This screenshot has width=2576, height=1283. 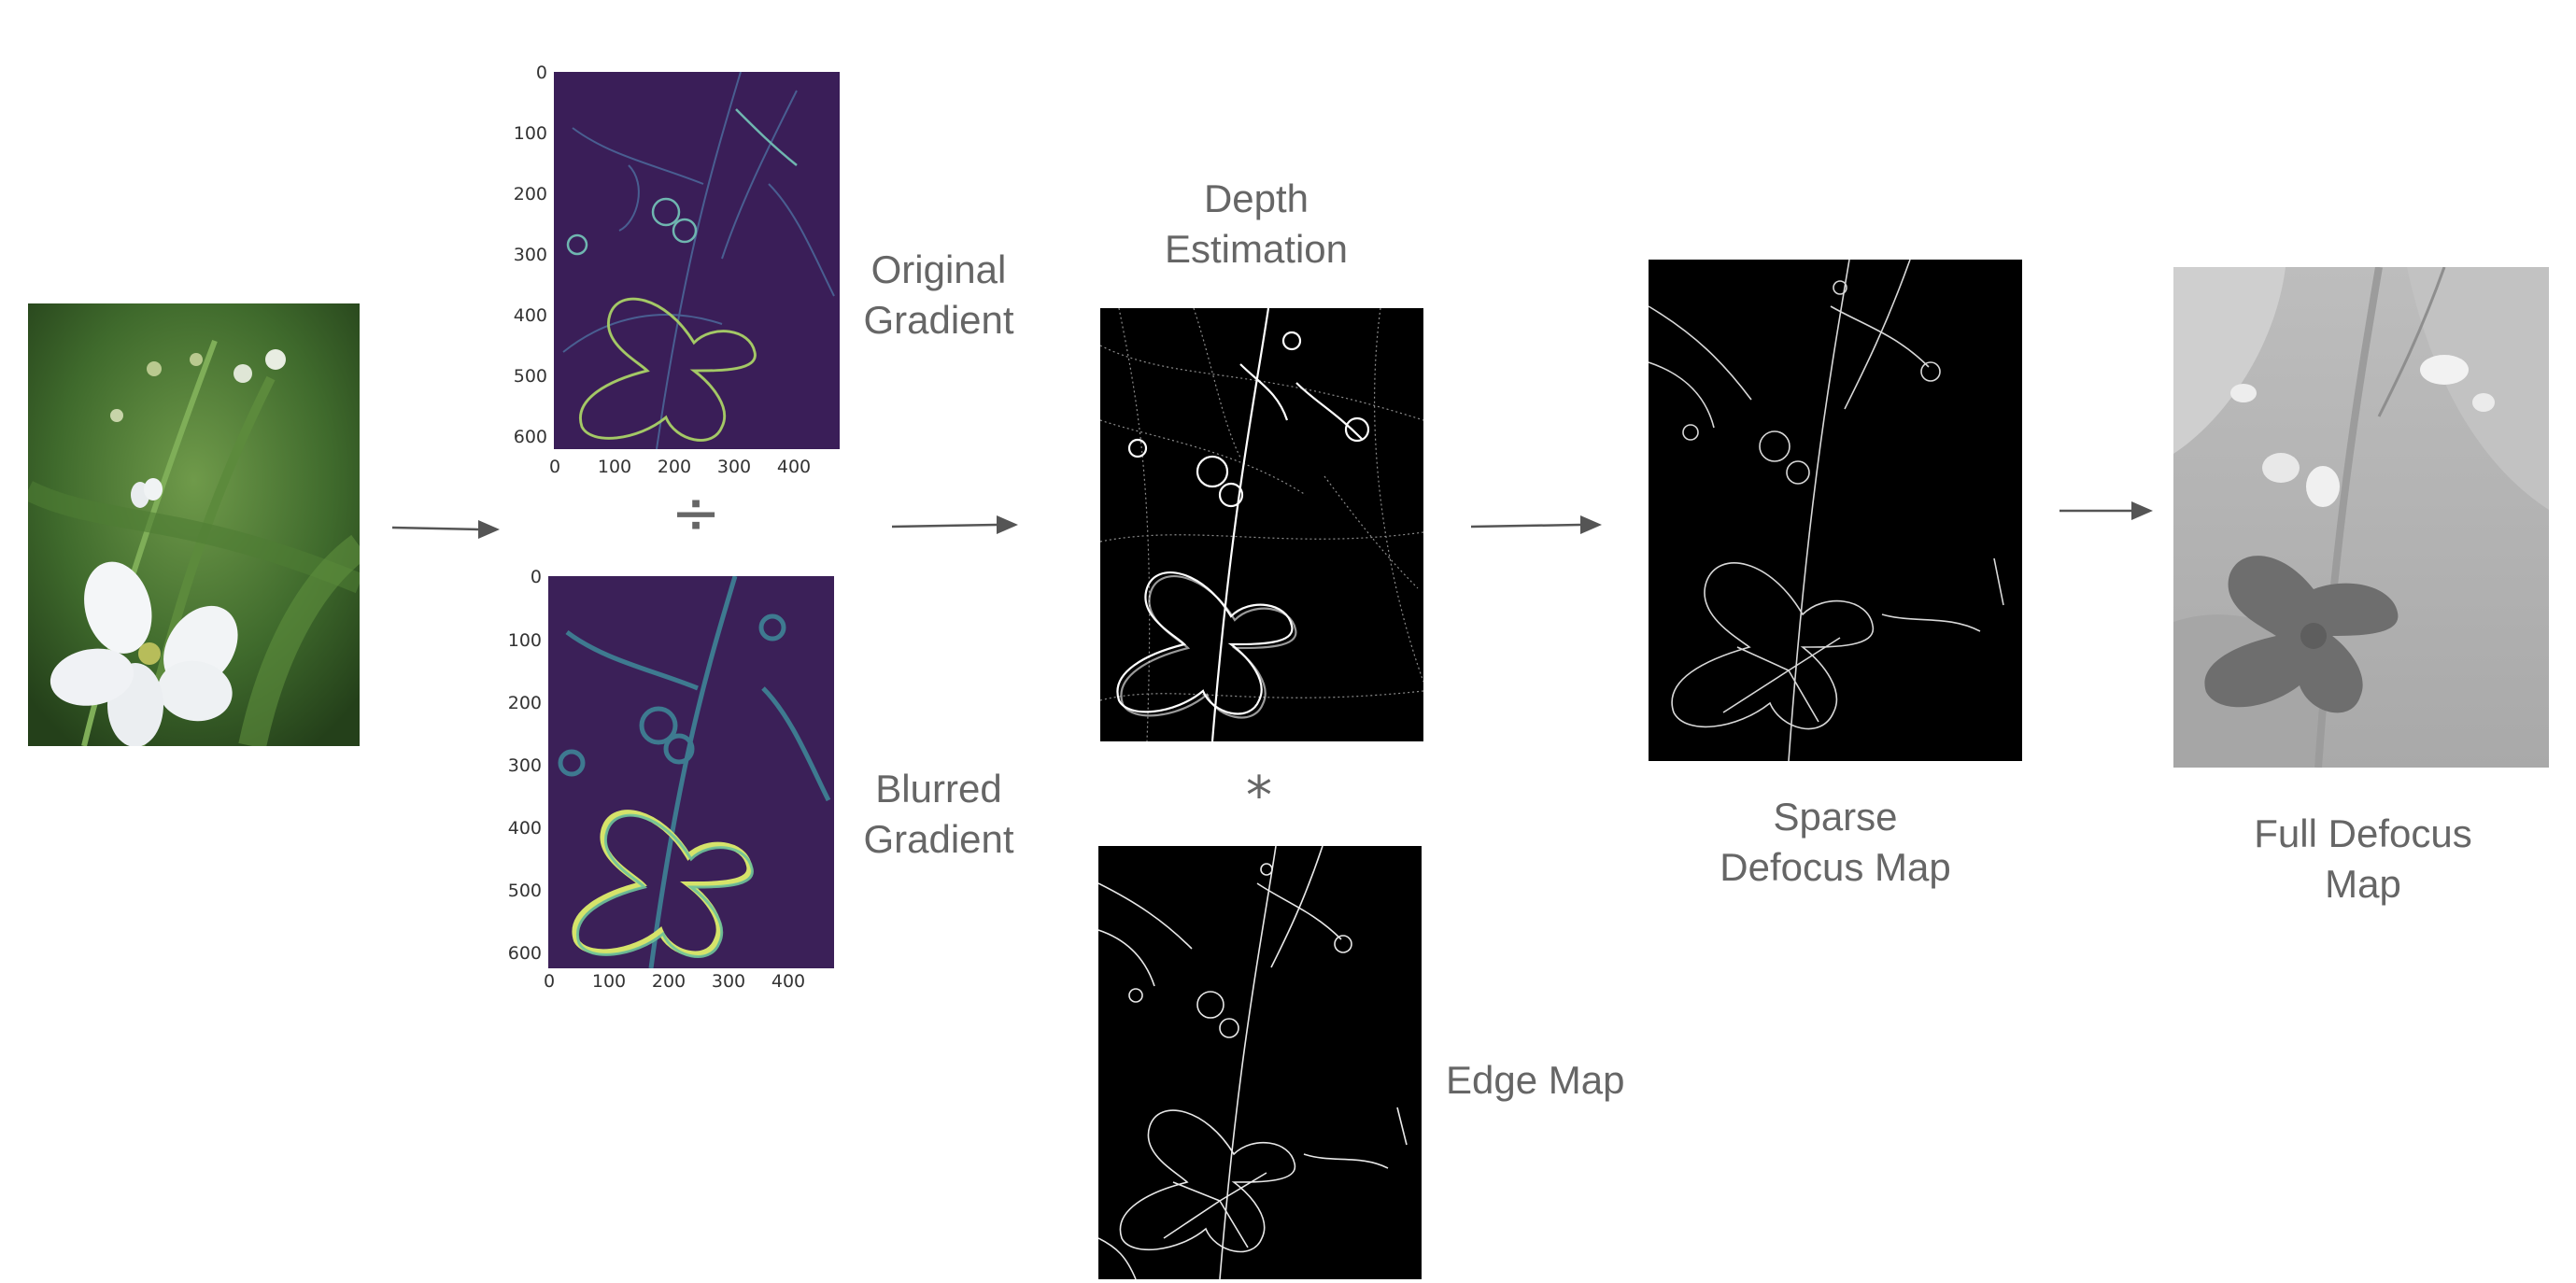 What do you see at coordinates (691, 772) in the screenshot?
I see `blurred-gradient-image` at bounding box center [691, 772].